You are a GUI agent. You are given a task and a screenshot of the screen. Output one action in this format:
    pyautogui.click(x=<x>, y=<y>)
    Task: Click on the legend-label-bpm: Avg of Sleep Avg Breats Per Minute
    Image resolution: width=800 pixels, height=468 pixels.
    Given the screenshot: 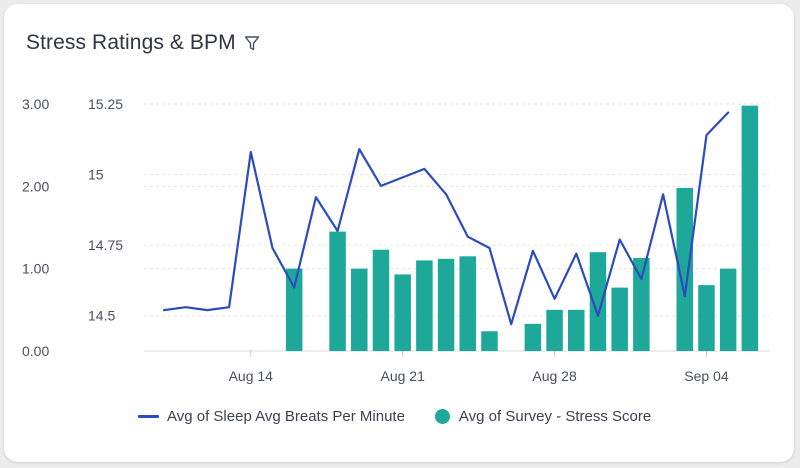 What is the action you would take?
    pyautogui.click(x=286, y=416)
    